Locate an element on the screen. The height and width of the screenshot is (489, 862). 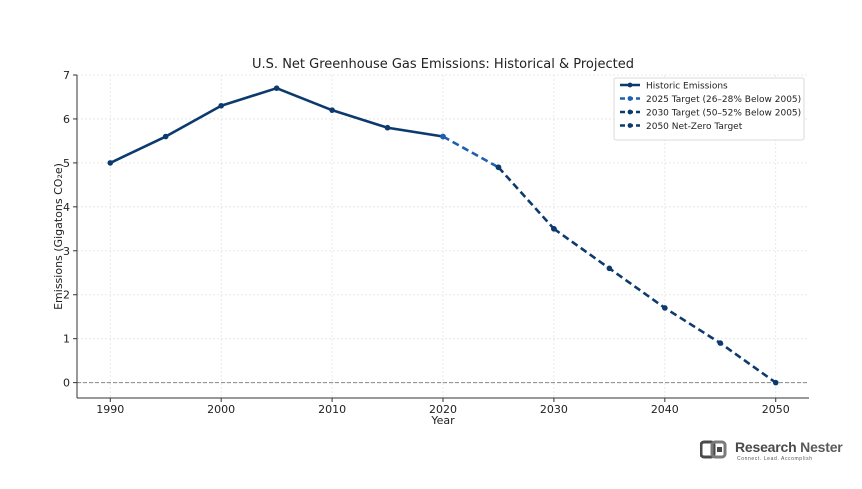
logo-mark-icon is located at coordinates (713, 449).